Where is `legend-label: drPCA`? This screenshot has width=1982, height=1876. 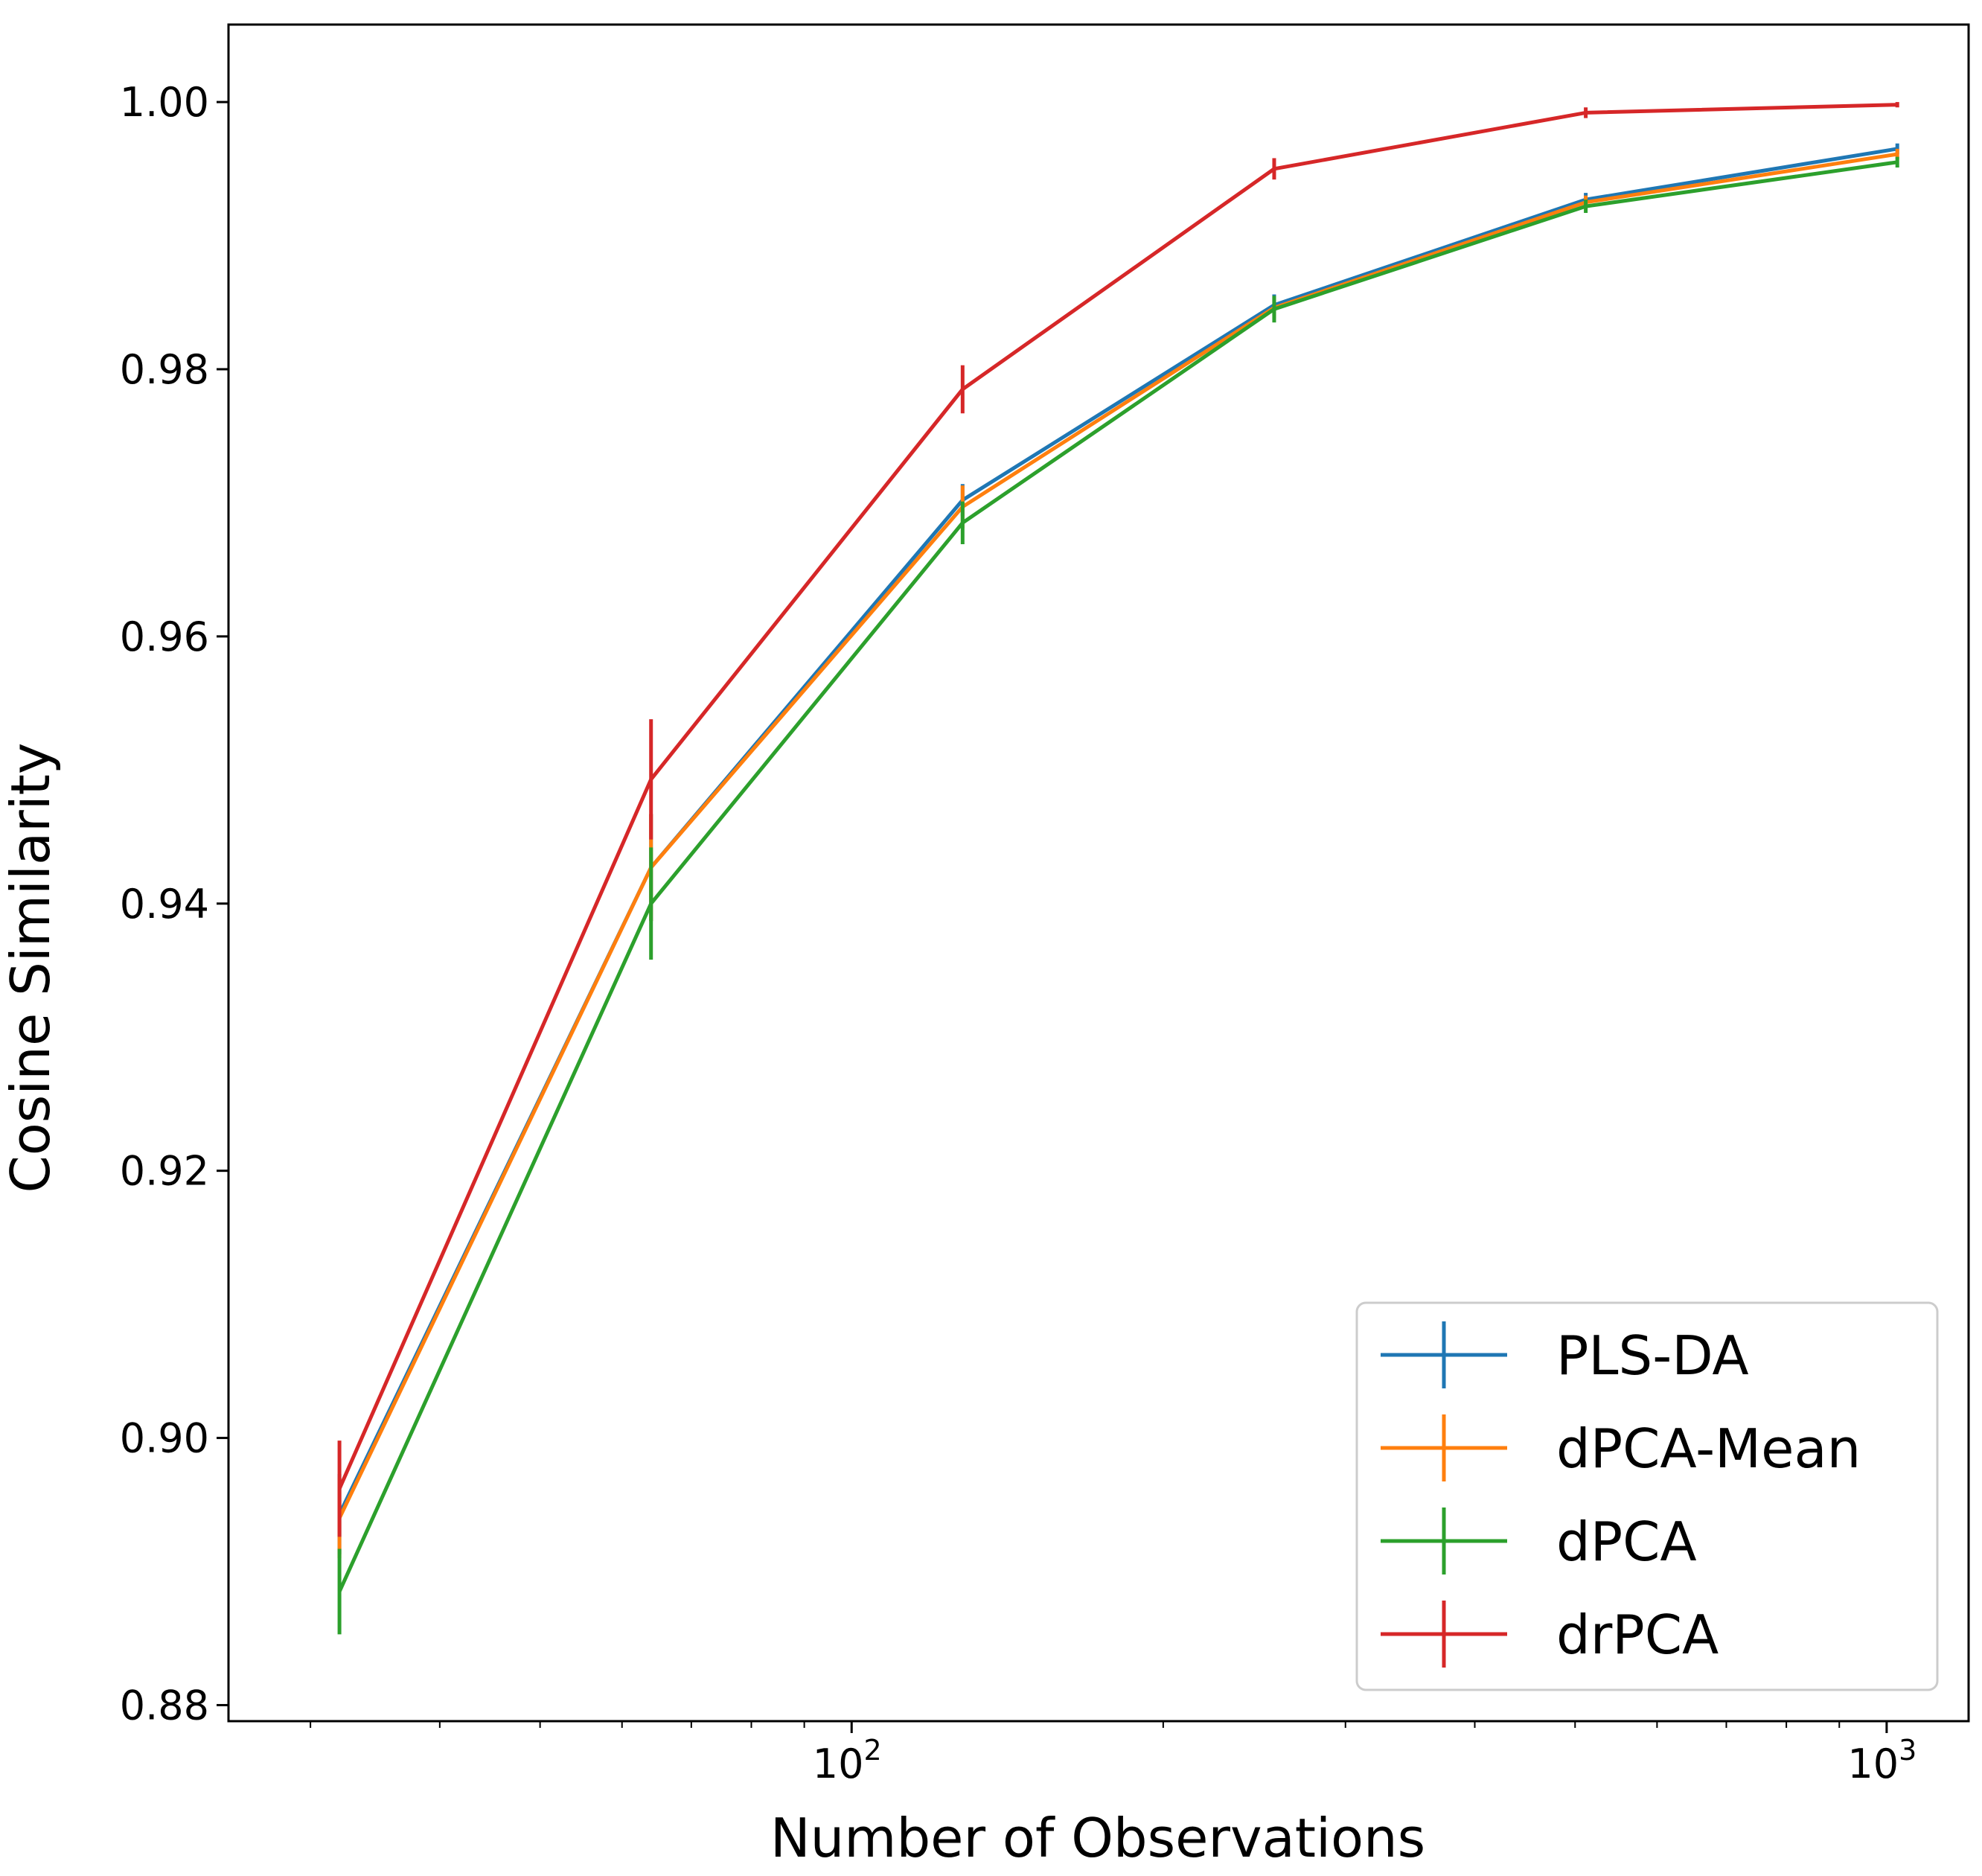
legend-label: drPCA is located at coordinates (1637, 1635).